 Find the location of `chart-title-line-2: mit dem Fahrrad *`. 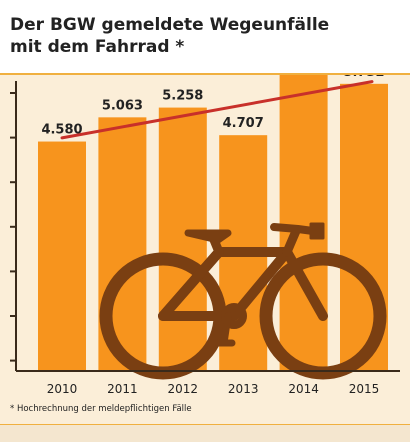

chart-title-line-2: mit dem Fahrrad * is located at coordinates (97, 47).